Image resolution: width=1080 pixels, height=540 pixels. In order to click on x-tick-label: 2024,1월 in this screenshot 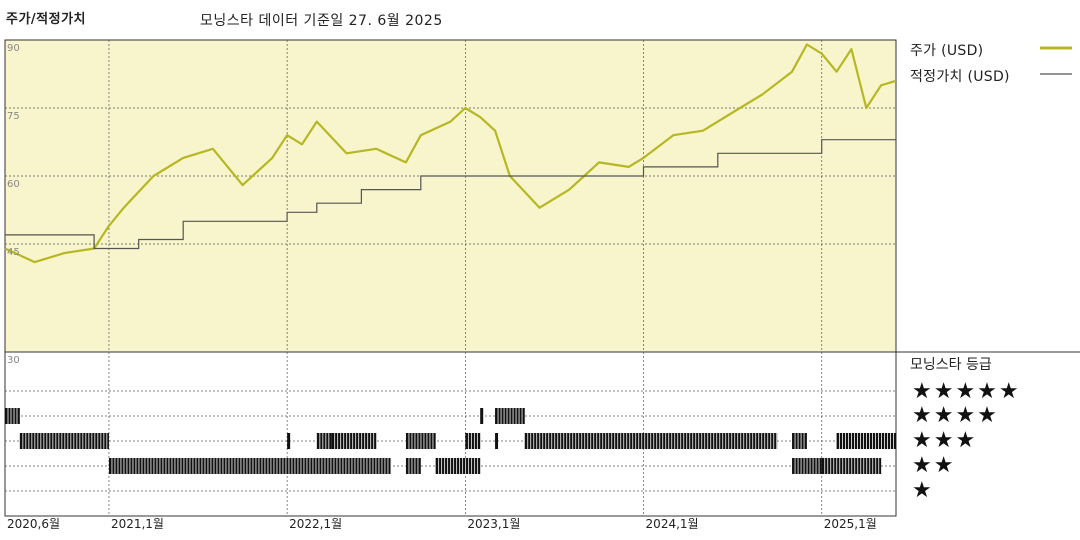, I will do `click(672, 524)`.